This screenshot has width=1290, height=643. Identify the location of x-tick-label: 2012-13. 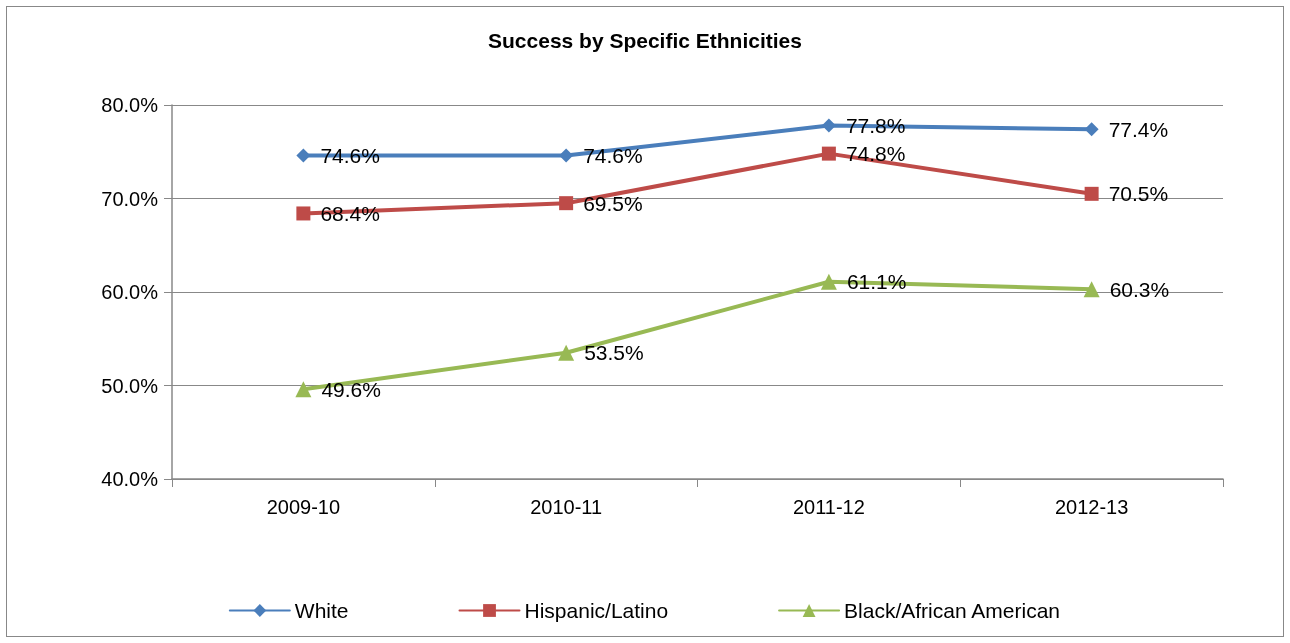
(1091, 507).